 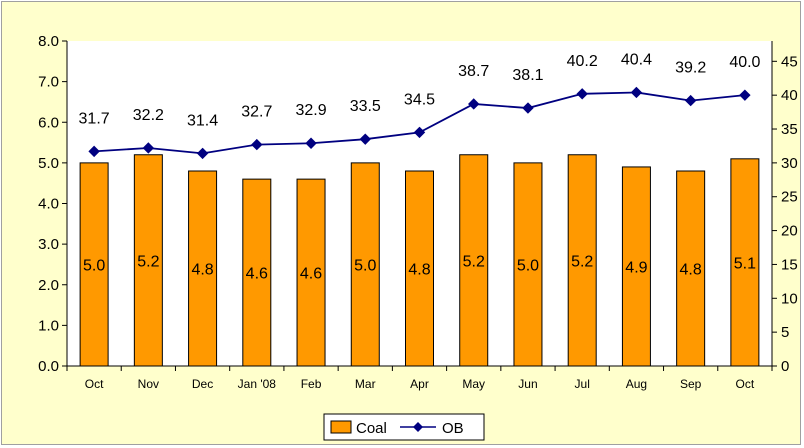 What do you see at coordinates (789, 163) in the screenshot?
I see `y-right-tick-label: 30` at bounding box center [789, 163].